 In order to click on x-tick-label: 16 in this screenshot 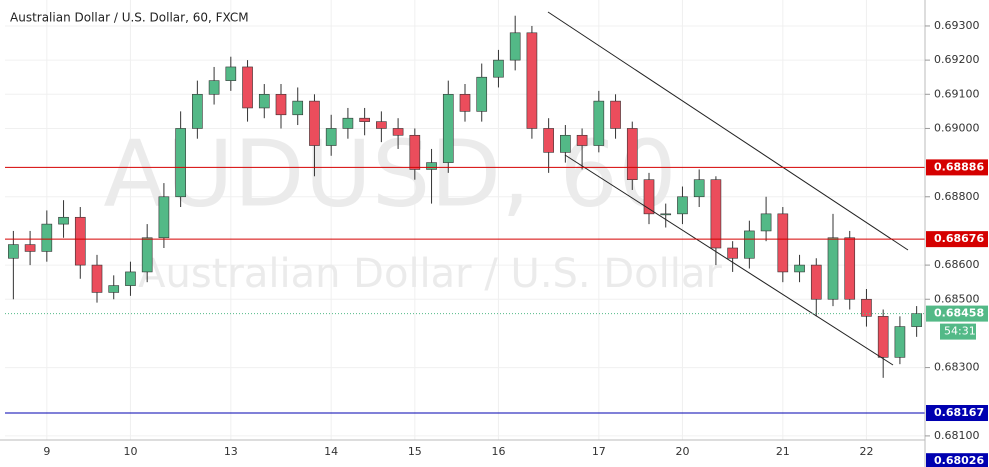, I will do `click(498, 451)`.